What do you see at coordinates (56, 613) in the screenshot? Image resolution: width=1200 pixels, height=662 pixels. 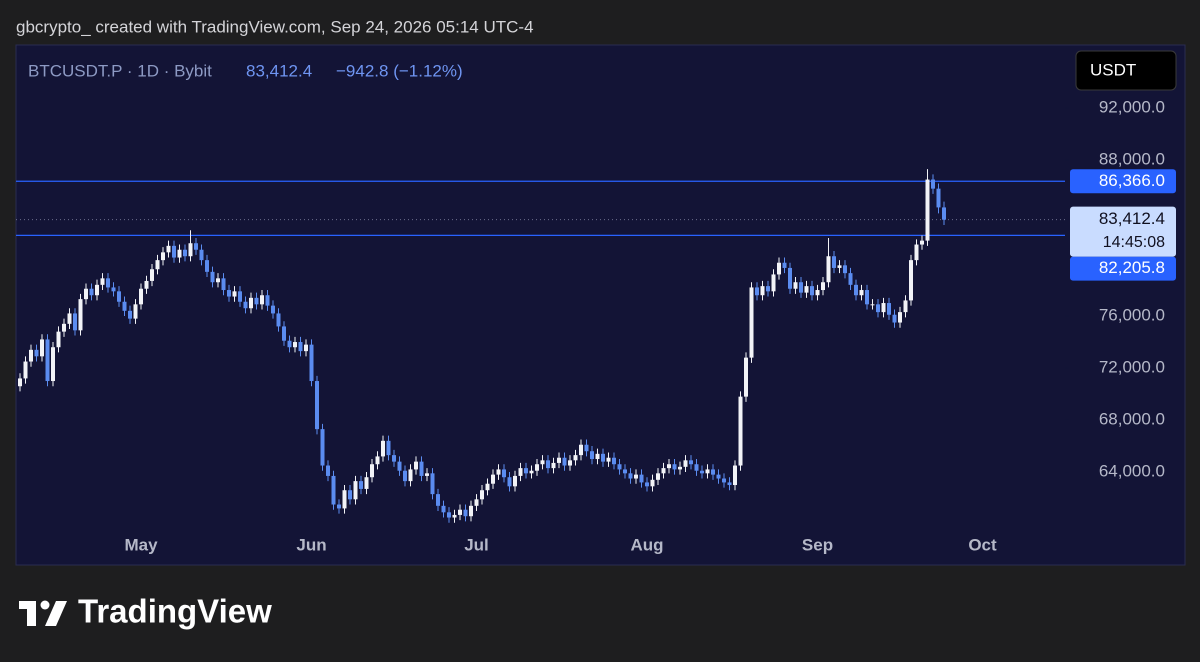 I see `logo-shape` at bounding box center [56, 613].